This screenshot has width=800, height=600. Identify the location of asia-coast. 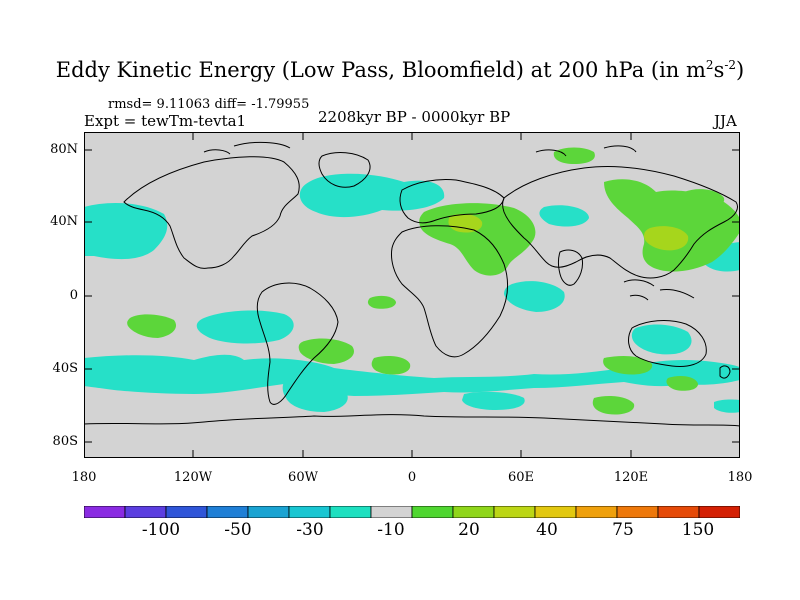
(620, 222).